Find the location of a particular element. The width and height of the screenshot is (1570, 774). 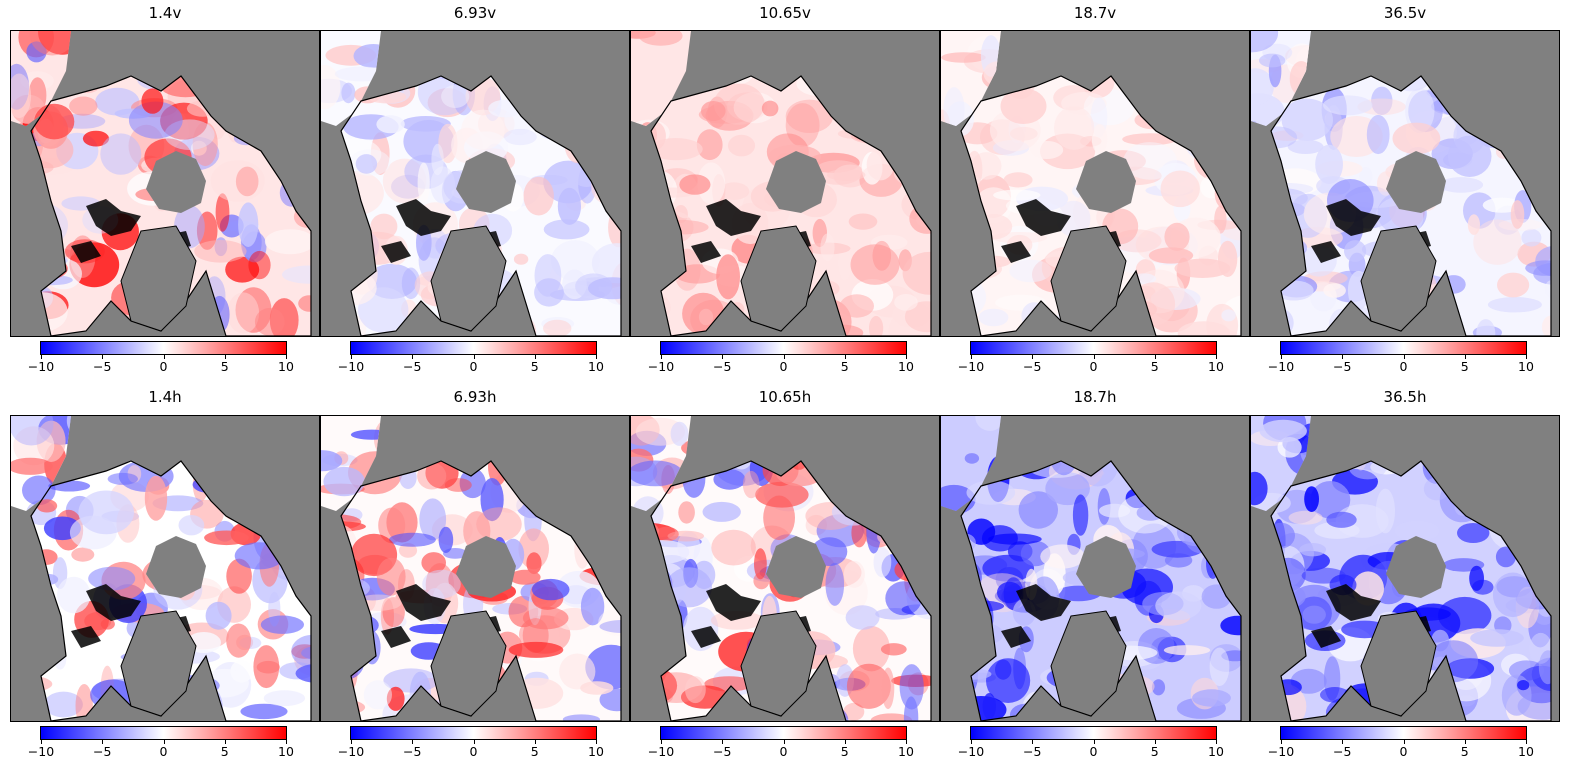

panel-title: 18.7h is located at coordinates (1095, 397).